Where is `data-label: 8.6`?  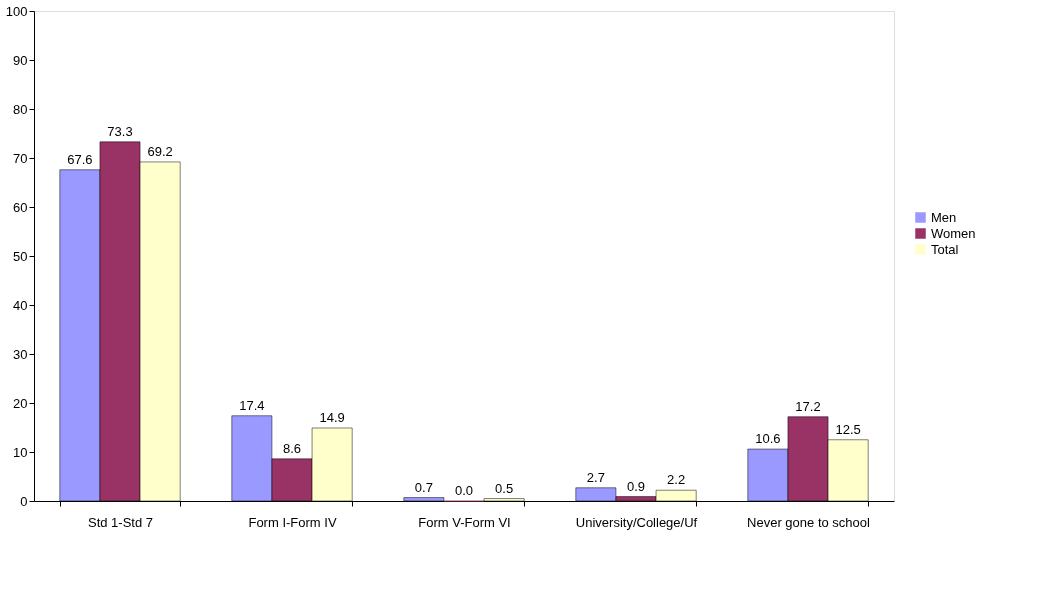
data-label: 8.6 is located at coordinates (292, 448).